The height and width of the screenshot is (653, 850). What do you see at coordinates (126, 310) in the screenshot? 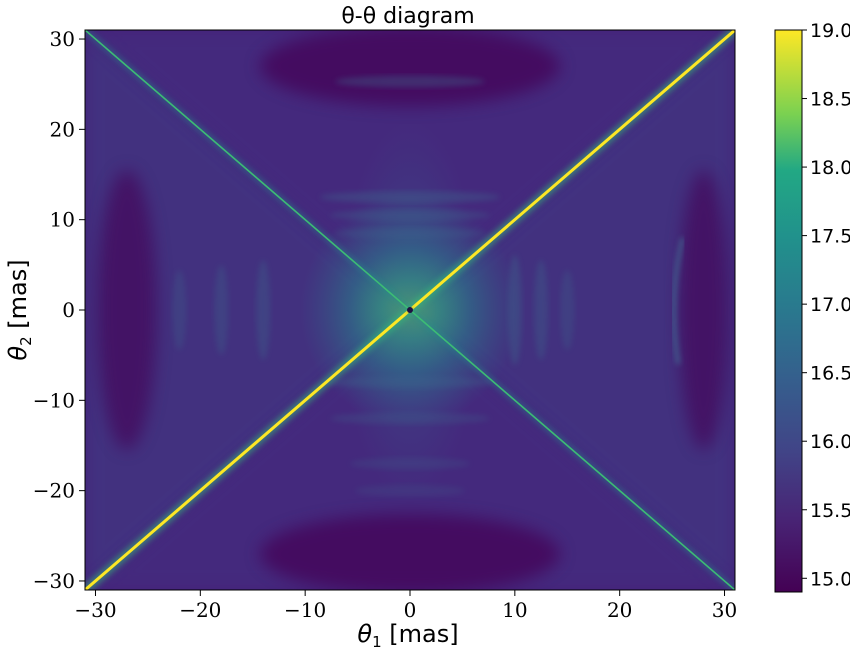
I see `dark-region-left` at bounding box center [126, 310].